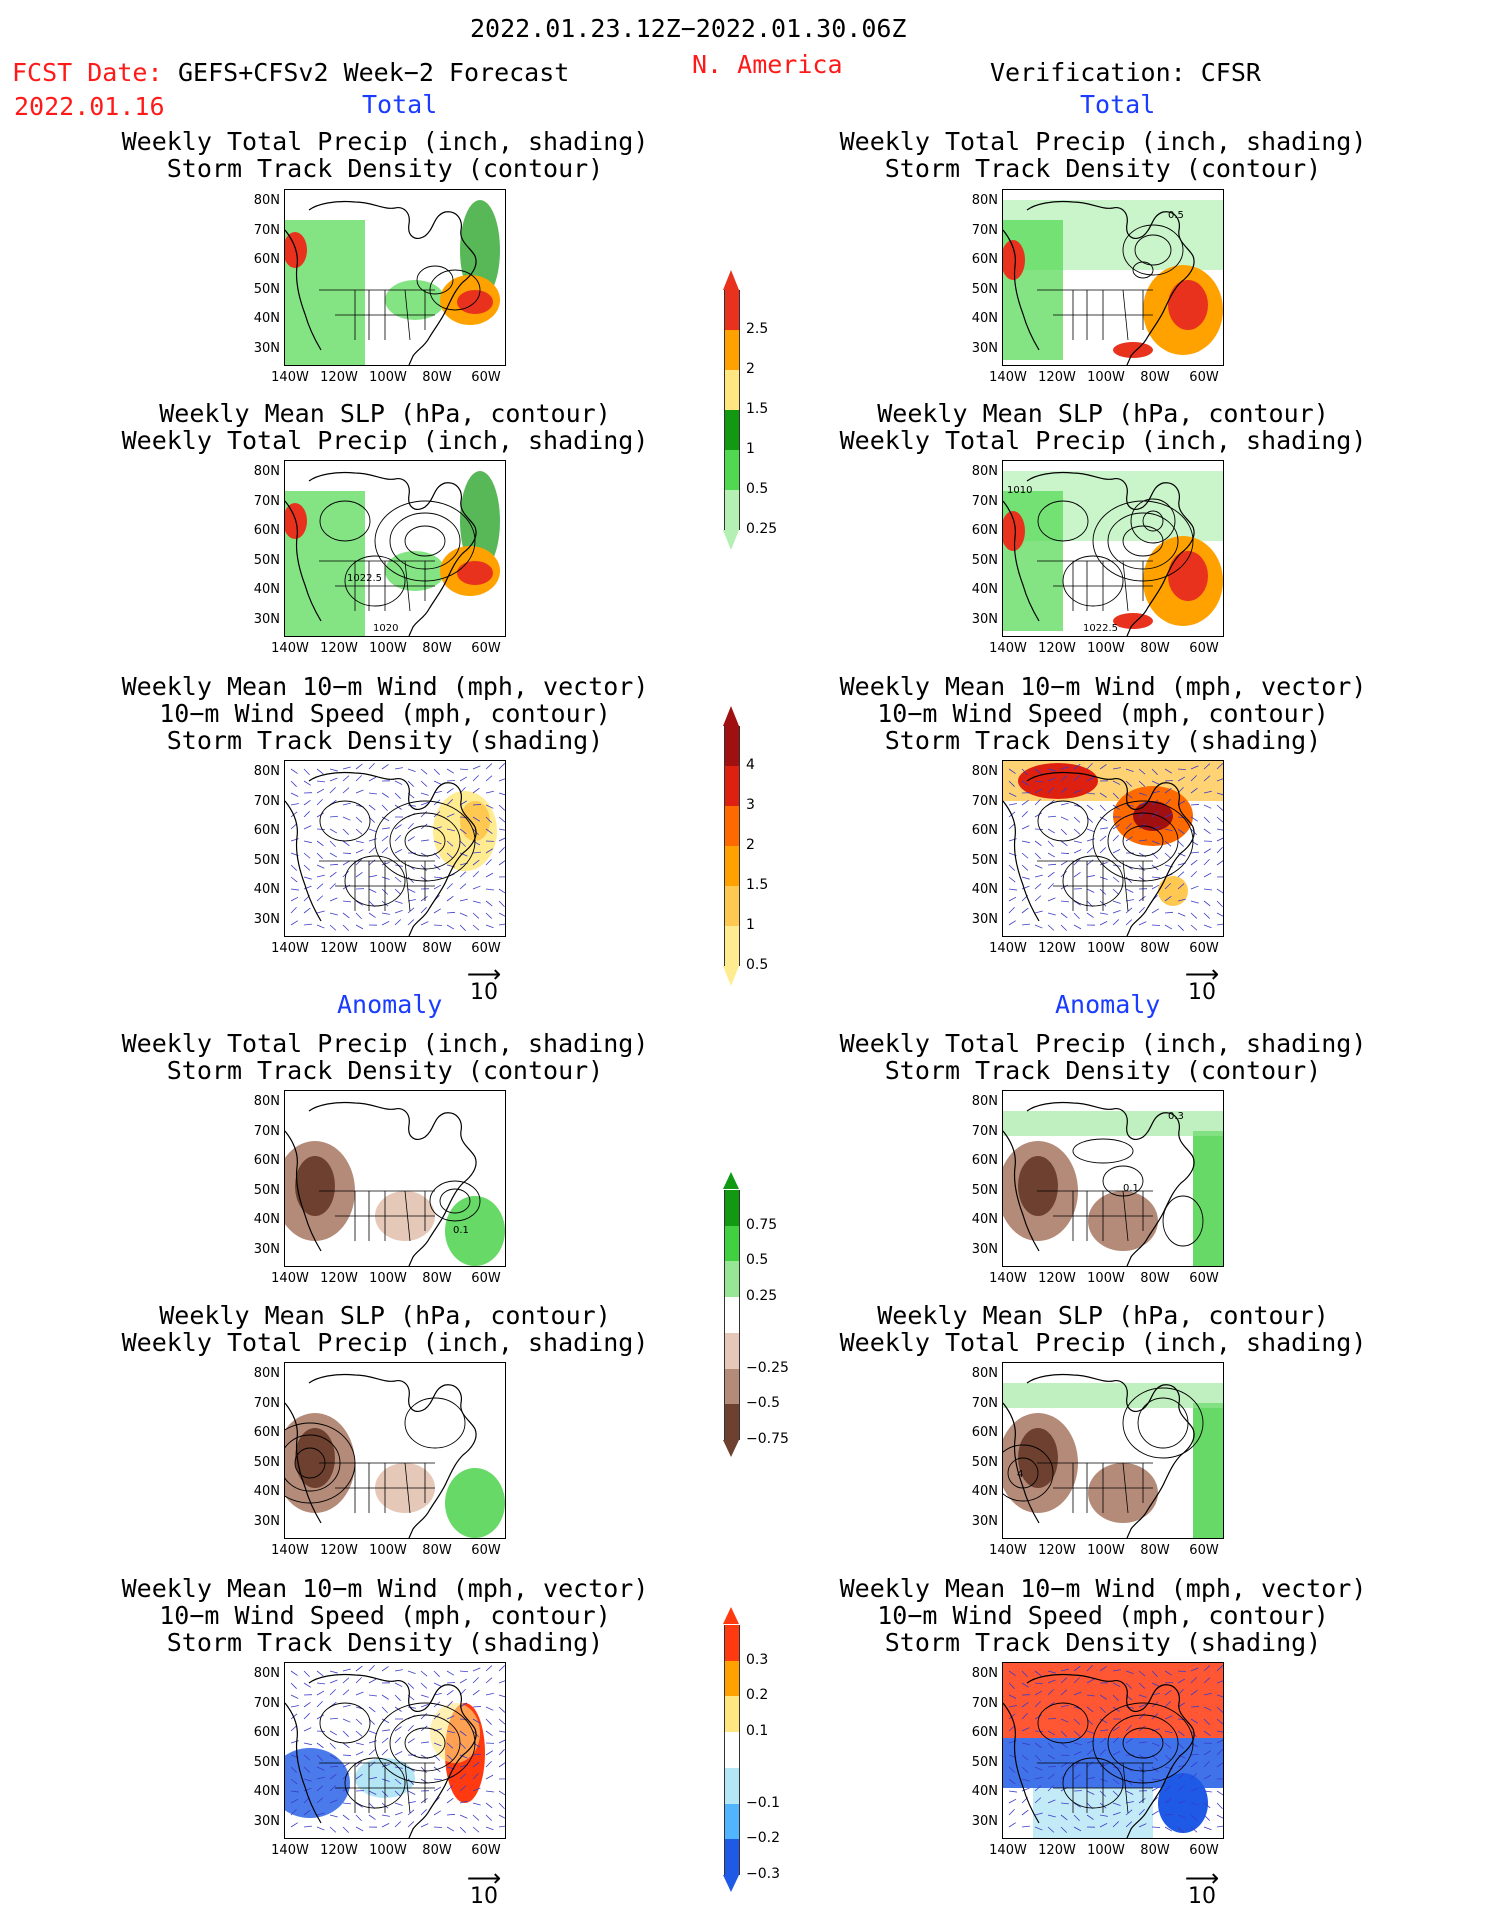 The image size is (1487, 1925). I want to click on colorbar-label: −0.3, so click(763, 1874).